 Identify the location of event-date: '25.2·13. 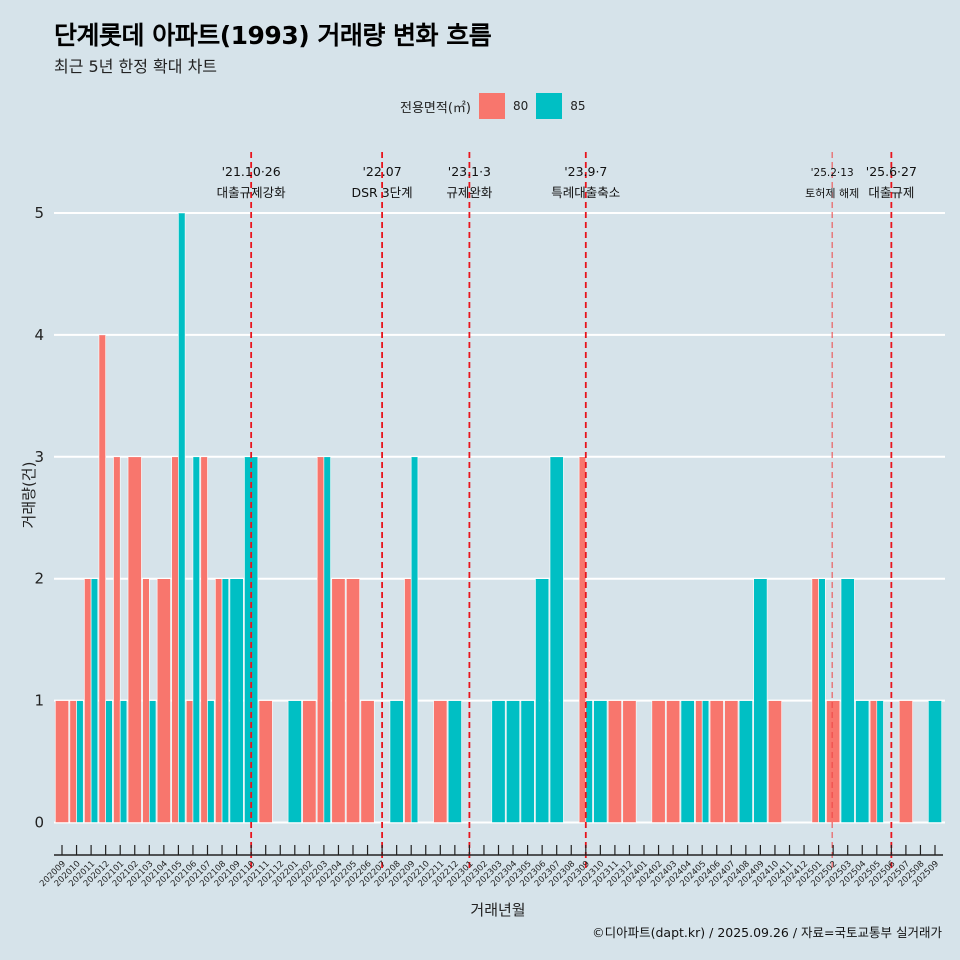
(832, 173).